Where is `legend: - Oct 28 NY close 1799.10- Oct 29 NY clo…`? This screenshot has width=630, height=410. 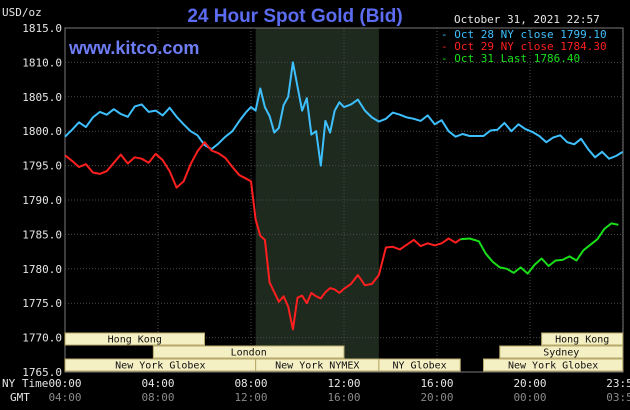
legend: - Oct 28 NY close 1799.10- Oct 29 NY clo… is located at coordinates (524, 46).